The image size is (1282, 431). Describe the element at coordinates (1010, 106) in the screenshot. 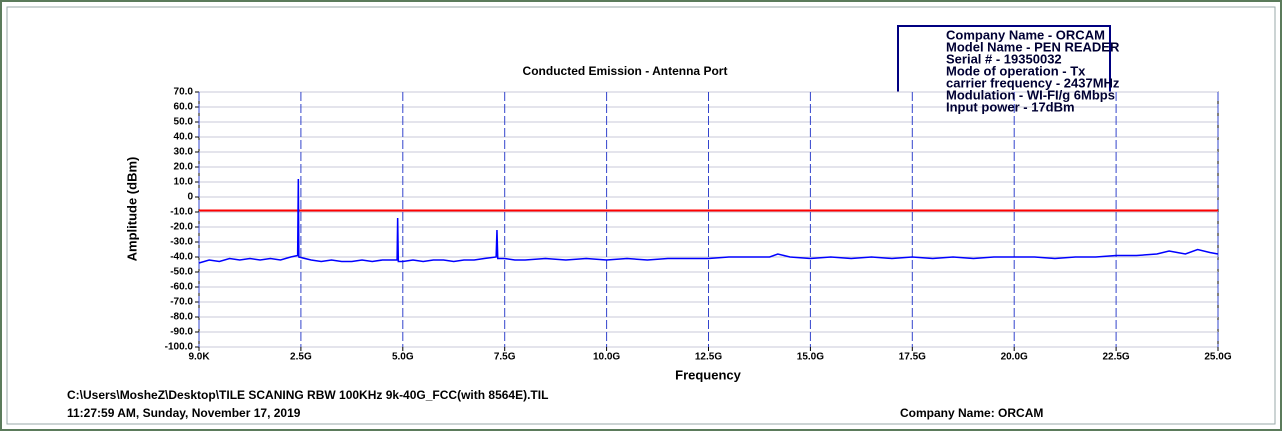

I see `annotation-line: Input power - 17dBm` at that location.